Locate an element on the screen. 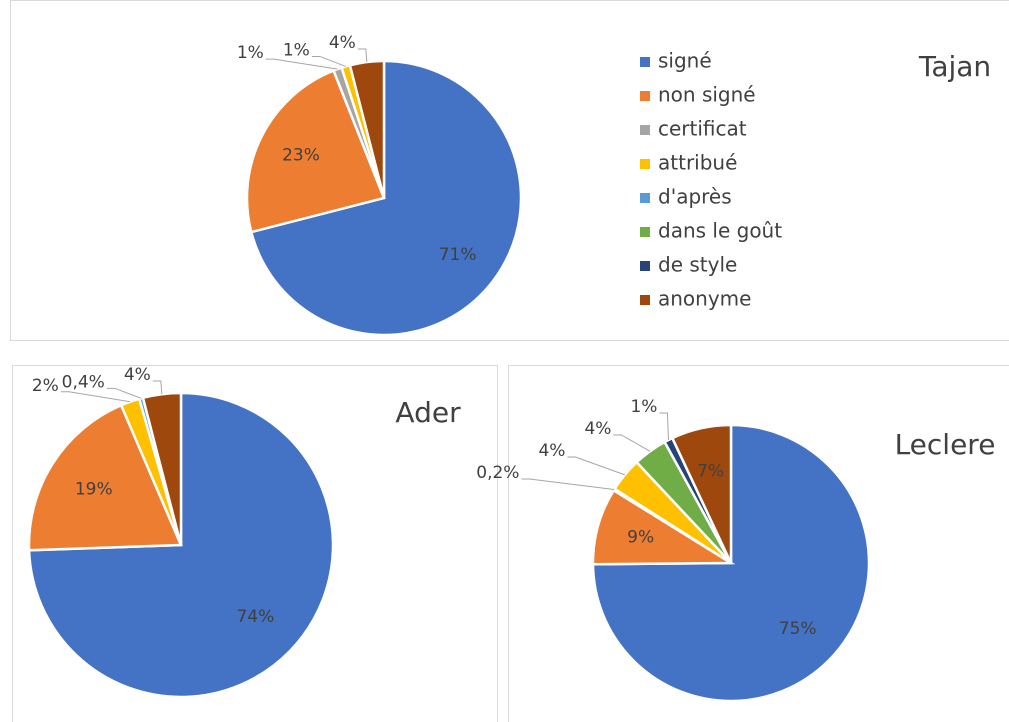 The image size is (1009, 722). chart-title: Ader is located at coordinates (428, 412).